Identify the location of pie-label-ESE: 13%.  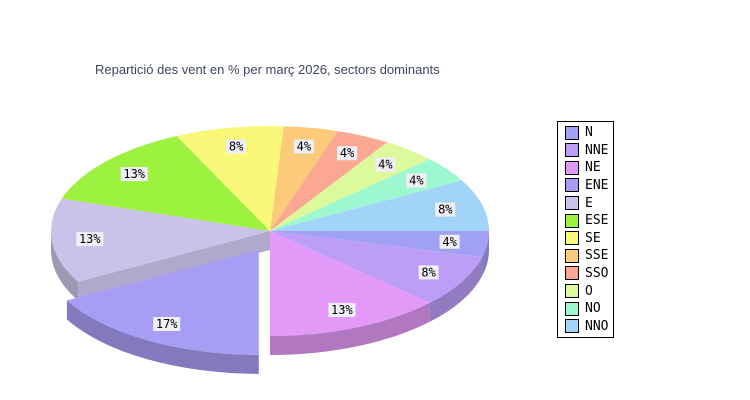
(134, 174).